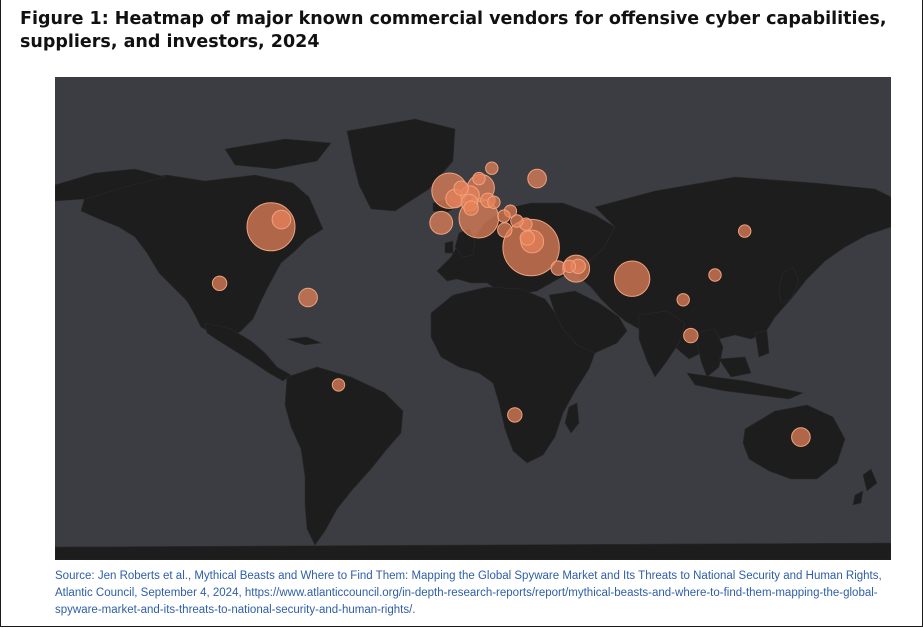 Image resolution: width=923 pixels, height=628 pixels. I want to click on land-caribbean, so click(304, 341).